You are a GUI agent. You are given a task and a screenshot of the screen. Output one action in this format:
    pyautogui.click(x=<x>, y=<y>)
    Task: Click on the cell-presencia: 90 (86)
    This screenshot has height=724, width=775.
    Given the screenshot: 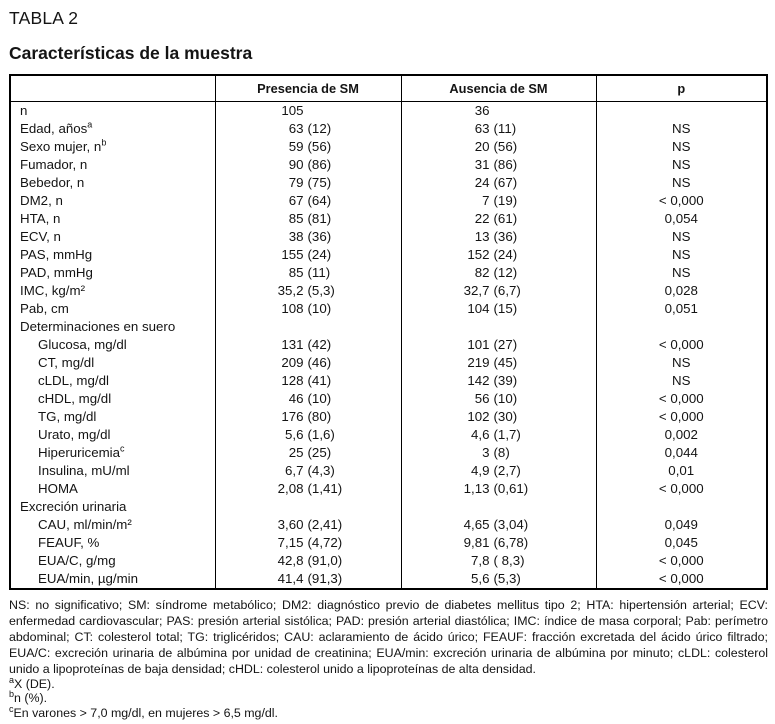 What is the action you would take?
    pyautogui.click(x=307, y=164)
    